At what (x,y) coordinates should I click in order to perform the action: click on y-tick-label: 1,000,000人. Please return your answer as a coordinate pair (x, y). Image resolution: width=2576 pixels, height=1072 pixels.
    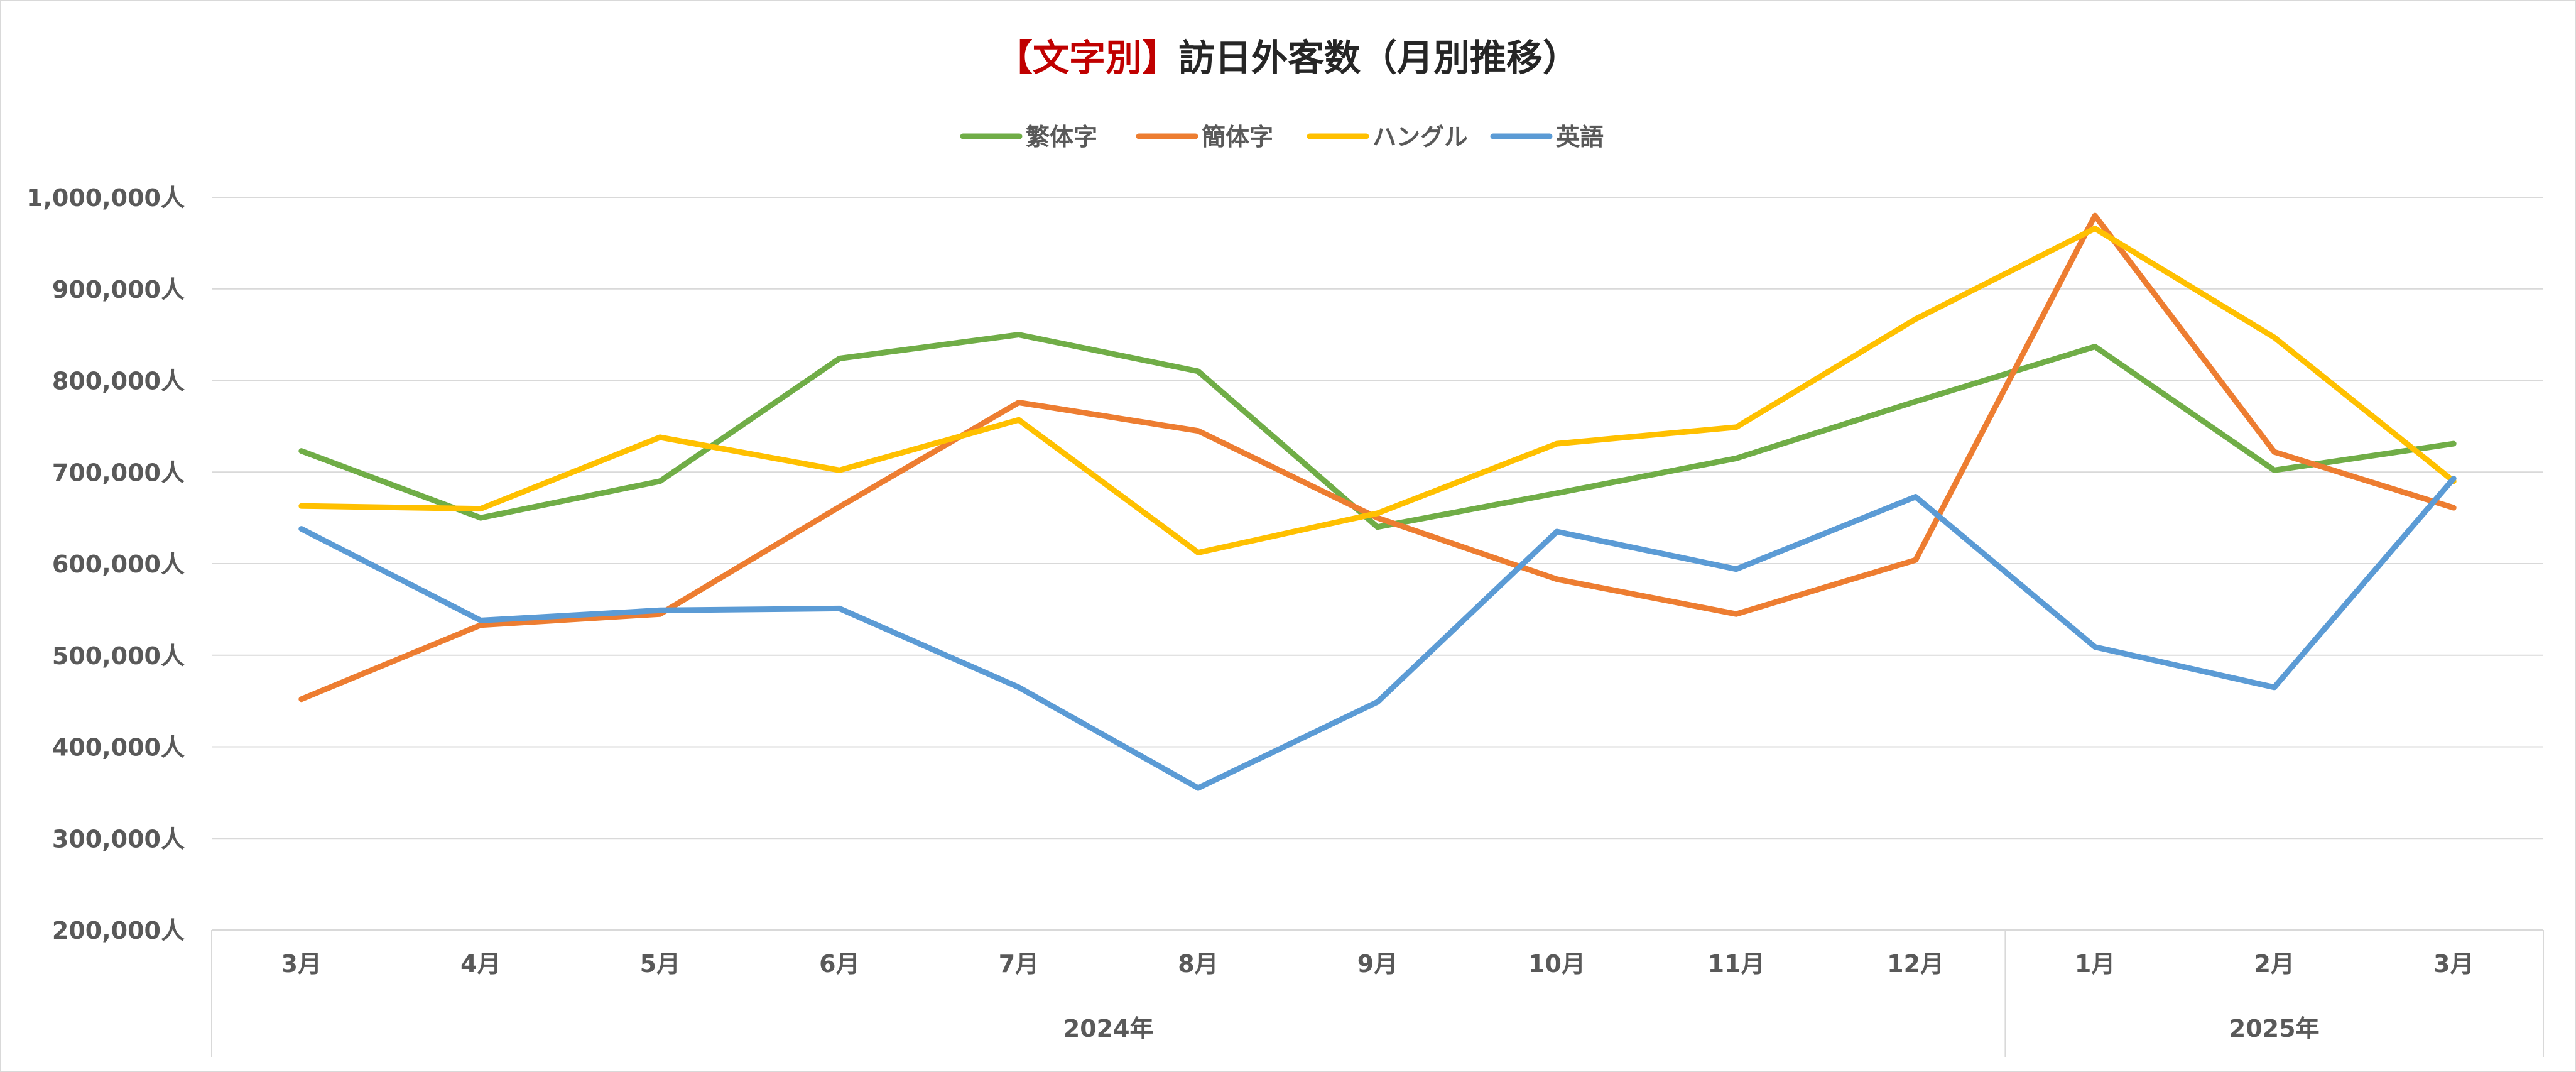
    Looking at the image, I should click on (105, 198).